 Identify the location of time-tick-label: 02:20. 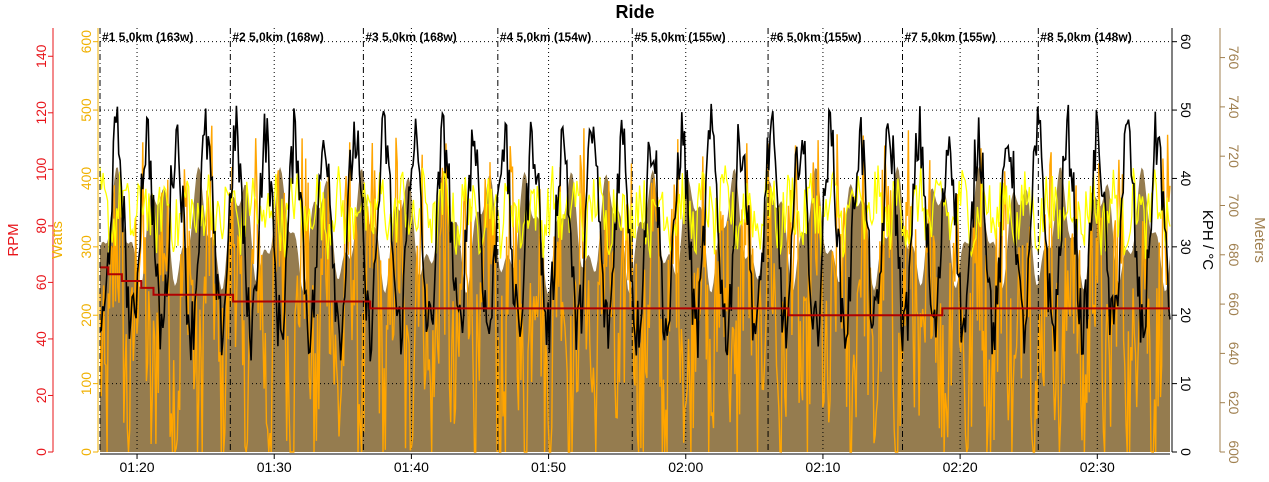
(960, 467).